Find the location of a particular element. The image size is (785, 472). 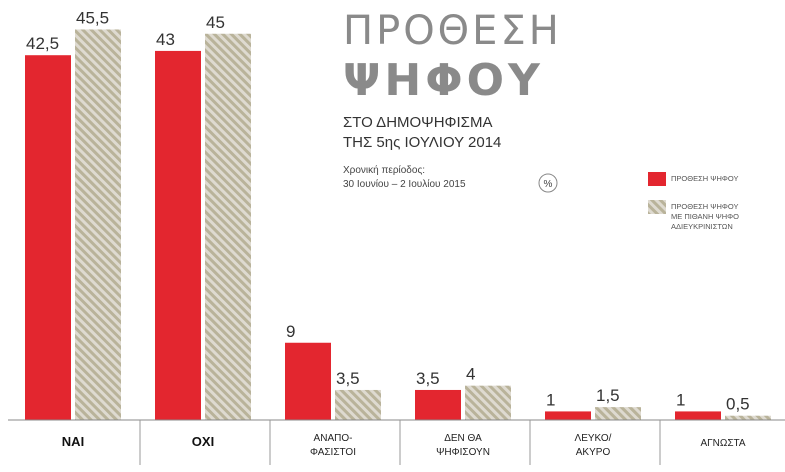

value-label-0-0: 42,5 is located at coordinates (42, 43).